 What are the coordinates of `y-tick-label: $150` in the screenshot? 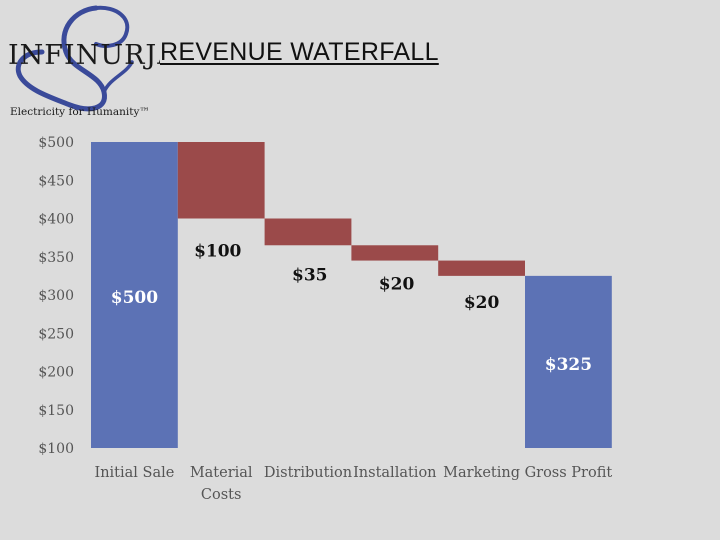 It's located at (56, 411).